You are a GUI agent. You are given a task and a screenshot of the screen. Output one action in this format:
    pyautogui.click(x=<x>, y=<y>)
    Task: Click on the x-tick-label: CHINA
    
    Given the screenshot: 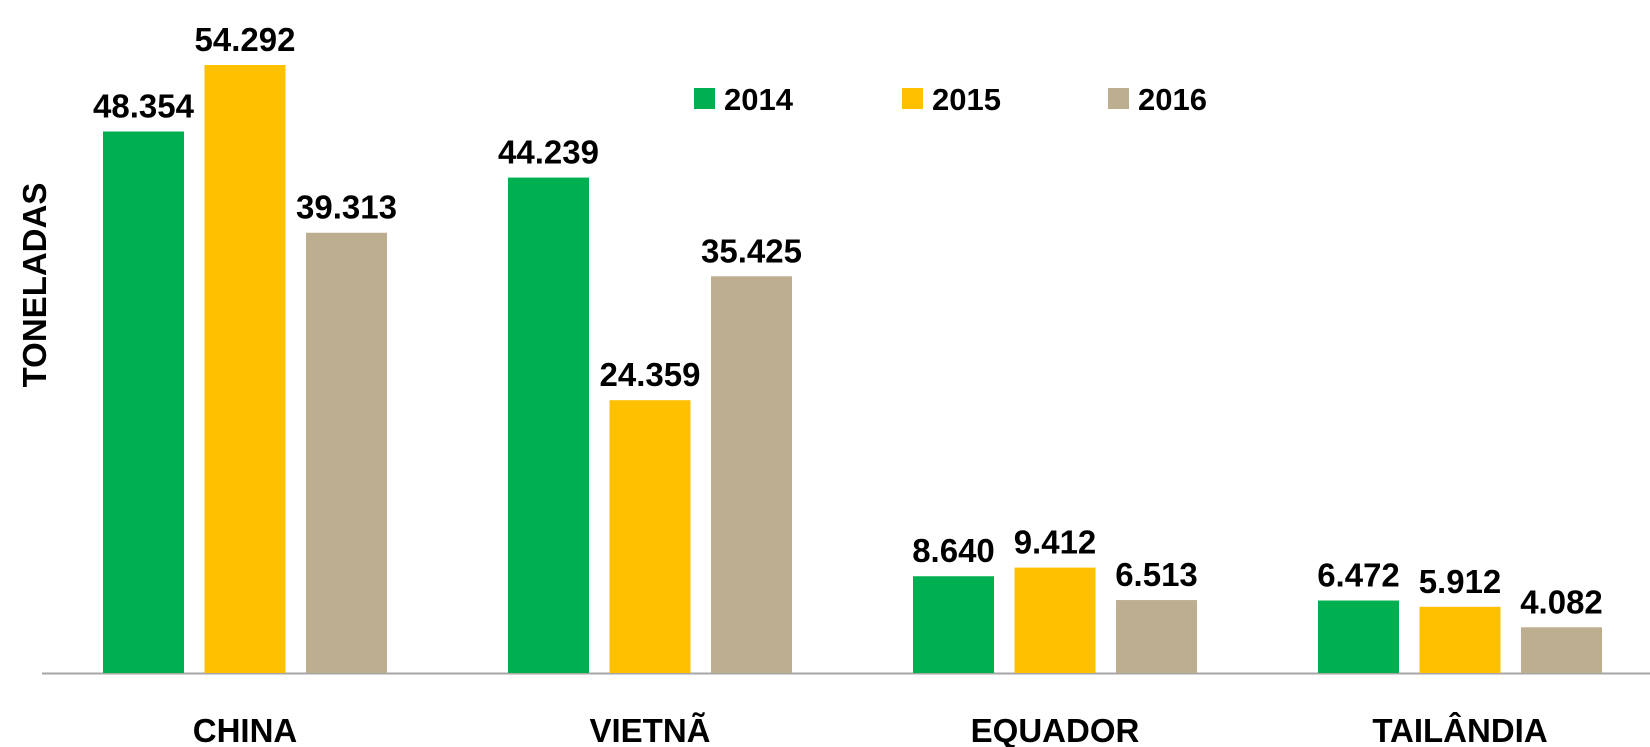 What is the action you would take?
    pyautogui.click(x=245, y=729)
    